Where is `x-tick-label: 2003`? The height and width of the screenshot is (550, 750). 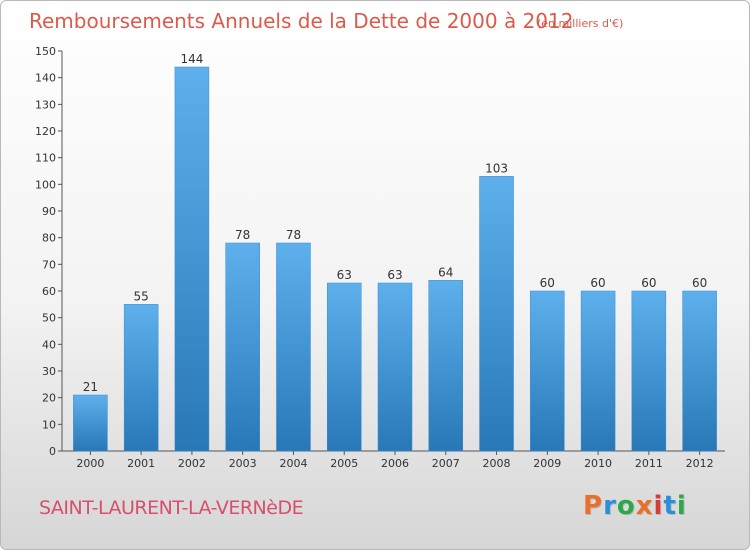
x-tick-label: 2003 is located at coordinates (243, 463).